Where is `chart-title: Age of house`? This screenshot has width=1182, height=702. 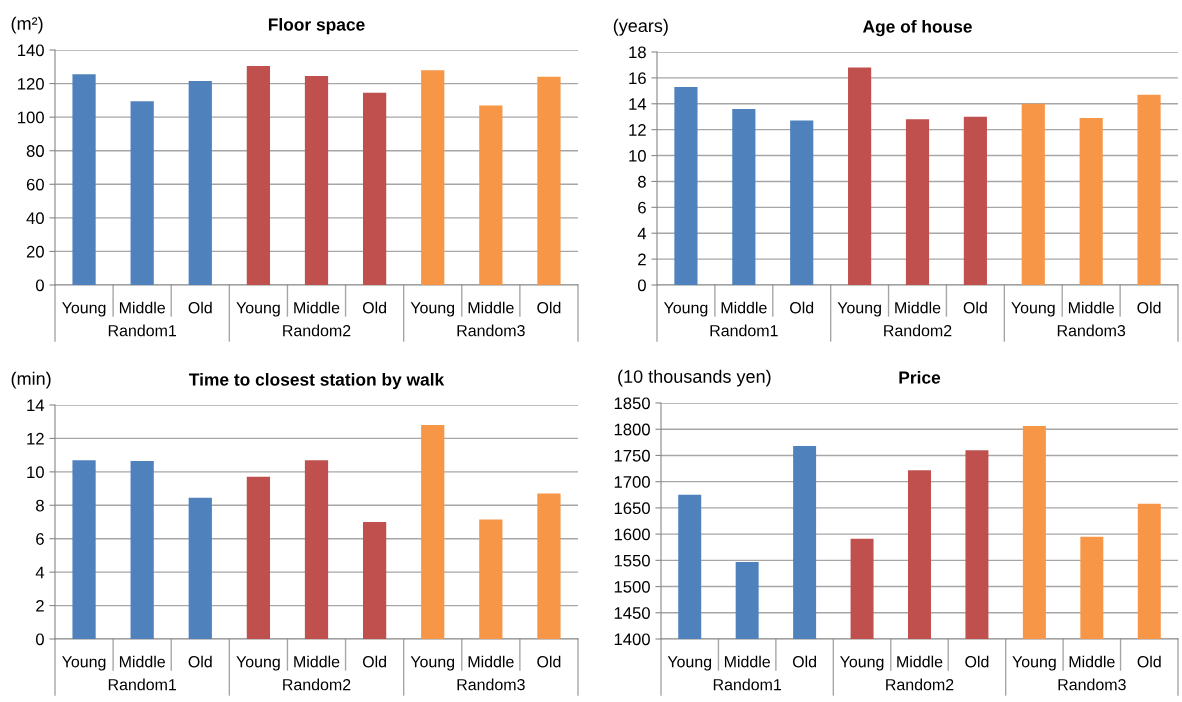 chart-title: Age of house is located at coordinates (917, 28).